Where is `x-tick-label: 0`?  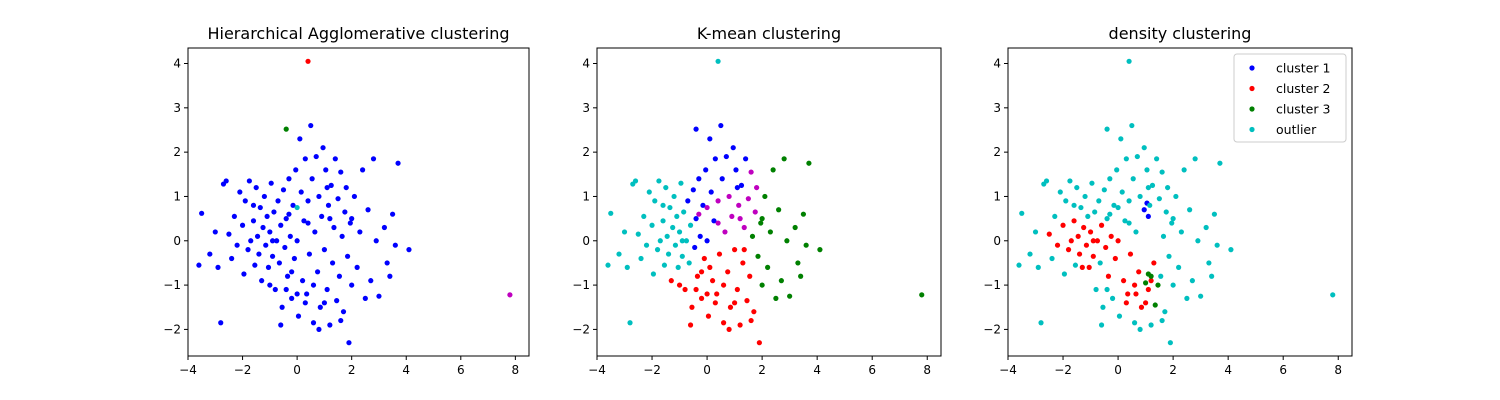
x-tick-label: 0 is located at coordinates (707, 370).